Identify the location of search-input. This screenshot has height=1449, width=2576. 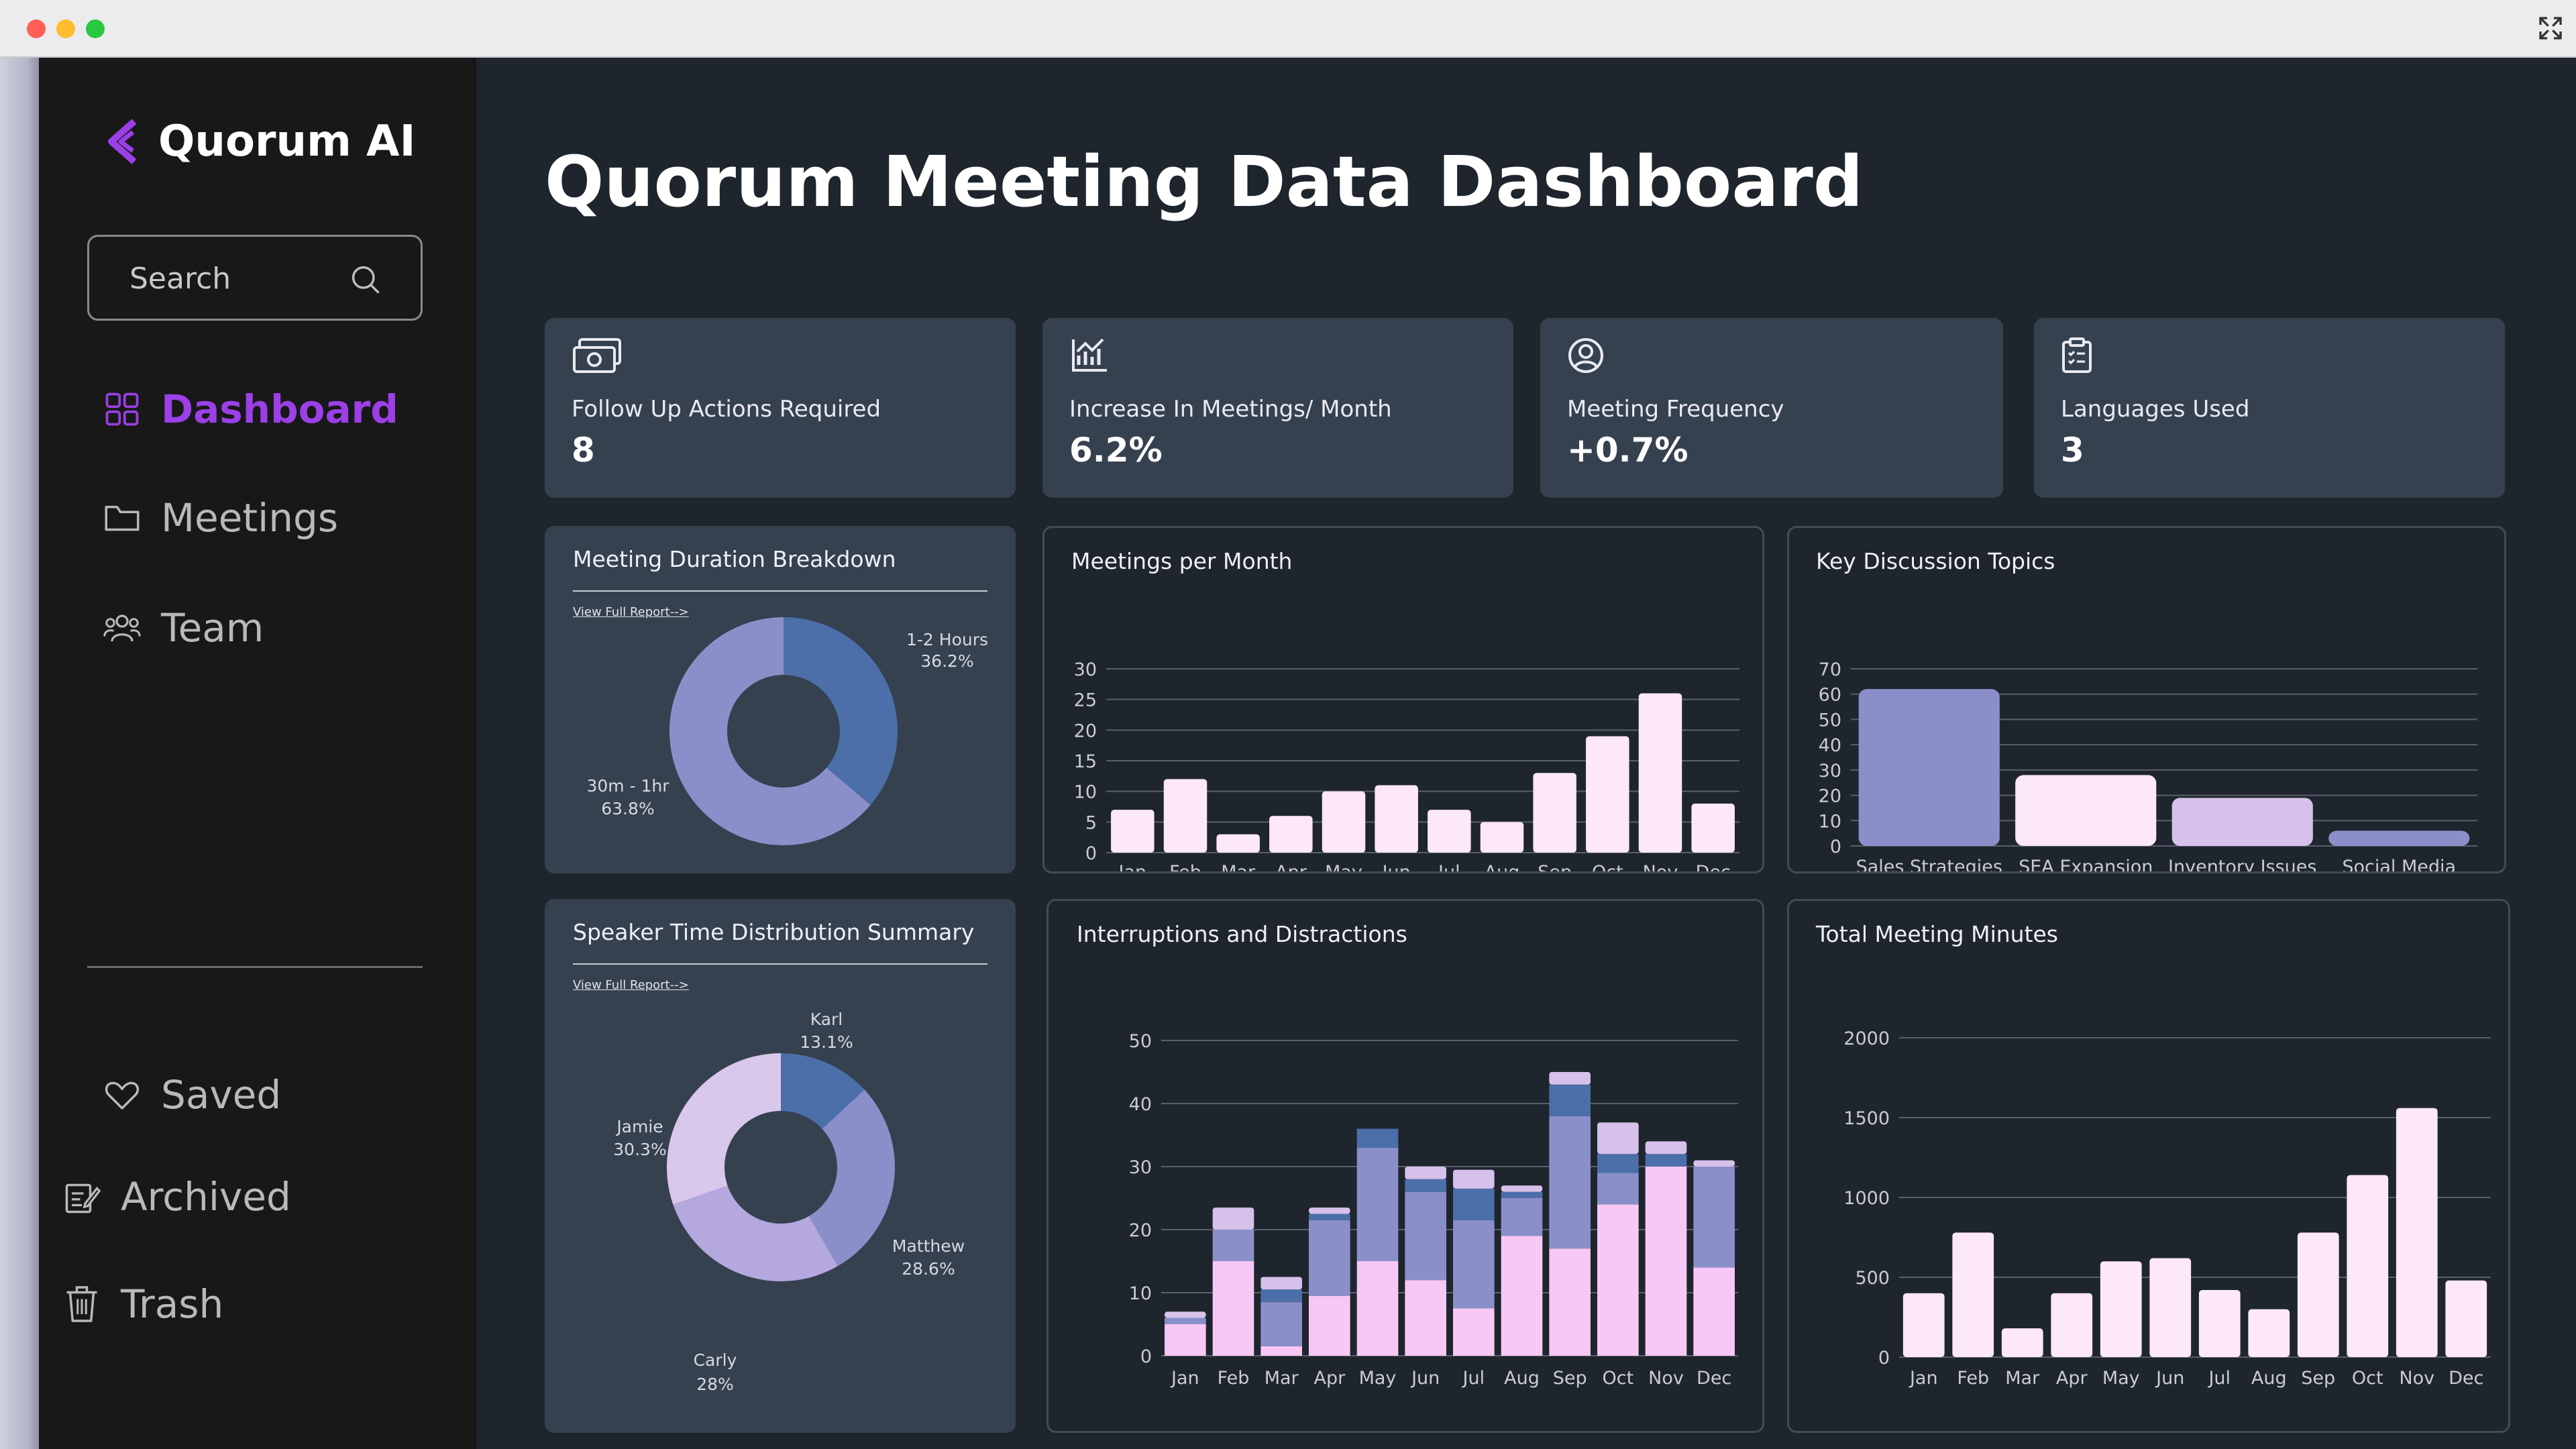
(230, 278).